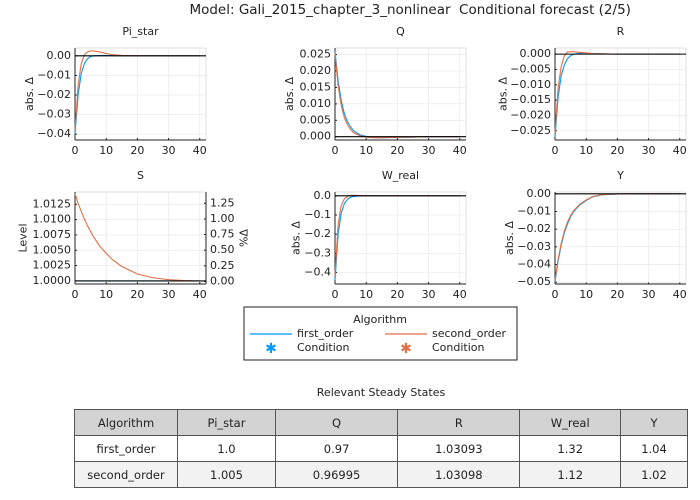 This screenshot has height=500, width=700. I want to click on y-tick-label: 1.0000, so click(52, 280).